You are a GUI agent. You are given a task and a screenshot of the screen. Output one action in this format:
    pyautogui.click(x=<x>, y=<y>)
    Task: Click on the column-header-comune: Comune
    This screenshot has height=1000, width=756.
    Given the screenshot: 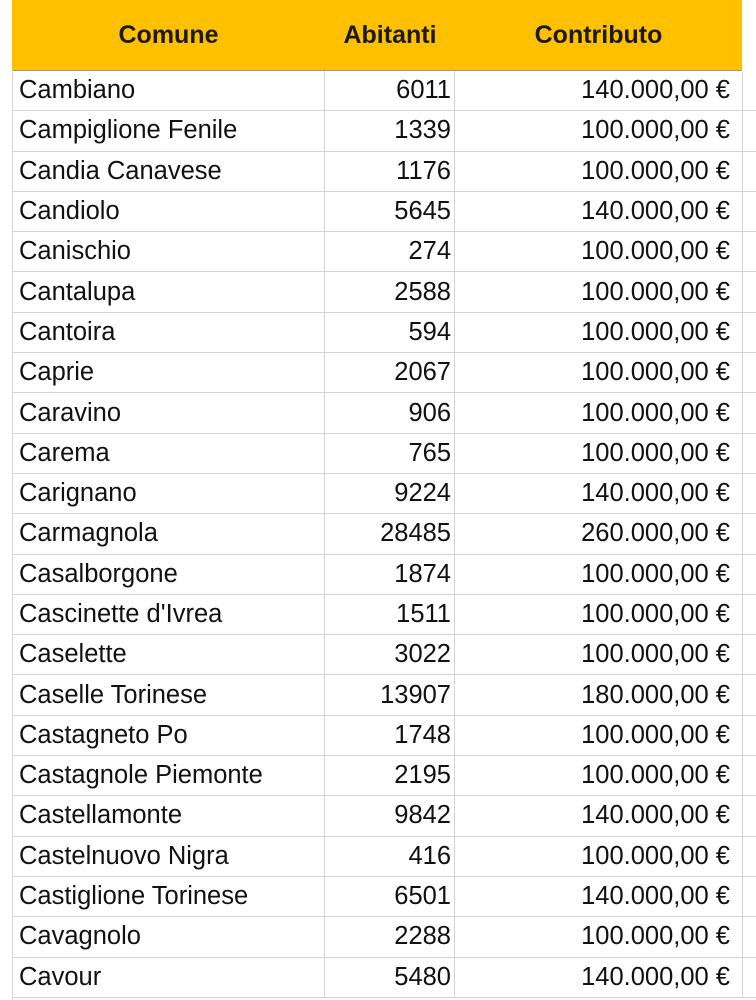 What is the action you would take?
    pyautogui.click(x=168, y=34)
    